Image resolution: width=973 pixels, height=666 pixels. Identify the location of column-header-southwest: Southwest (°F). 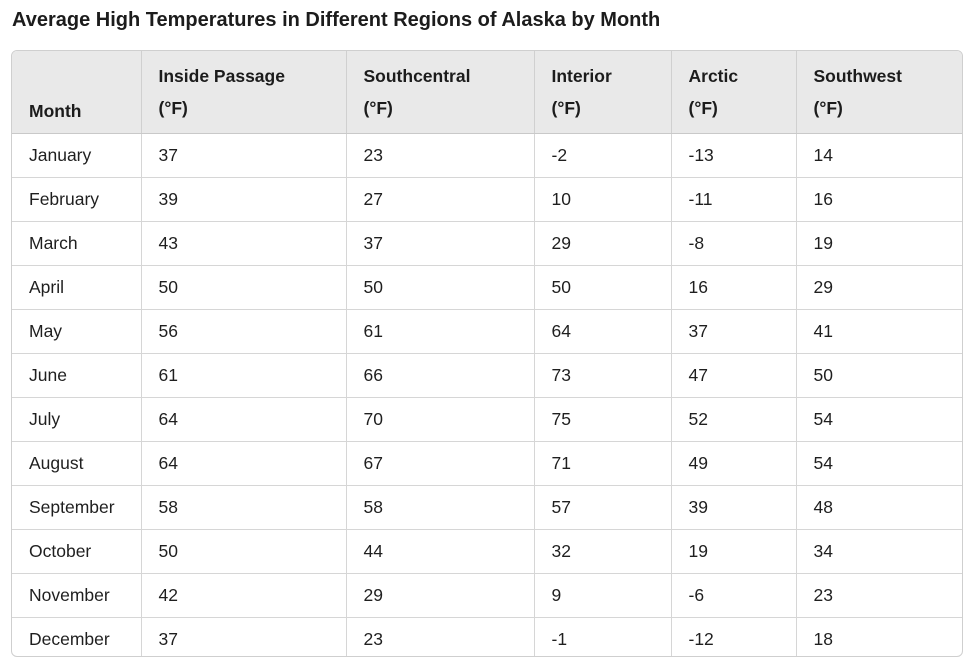
(879, 92).